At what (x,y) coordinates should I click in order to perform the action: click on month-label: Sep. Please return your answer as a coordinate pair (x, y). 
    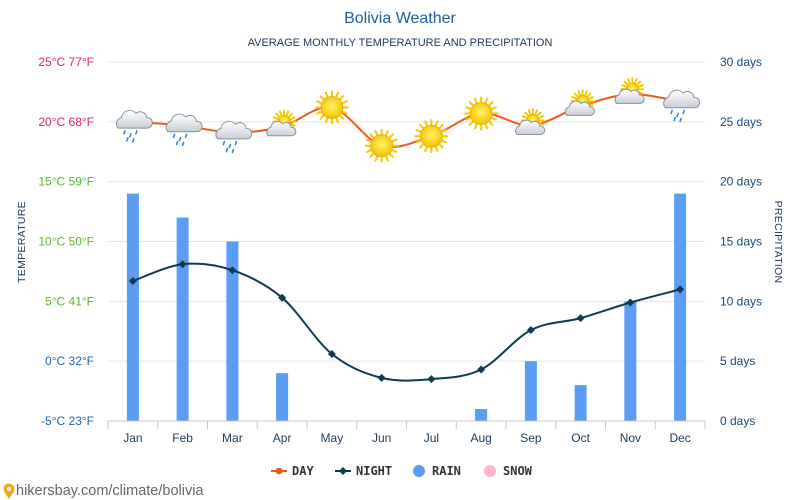
    Looking at the image, I should click on (531, 438).